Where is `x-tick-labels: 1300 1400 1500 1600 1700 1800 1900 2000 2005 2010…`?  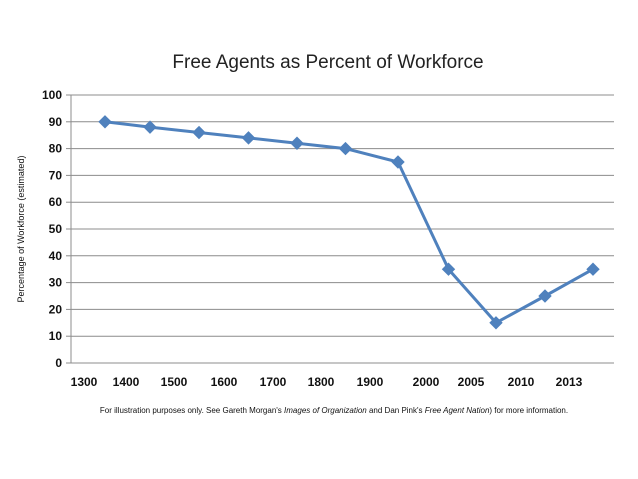
x-tick-labels: 1300 1400 1500 1600 1700 1800 1900 2000 2005 2010… is located at coordinates (327, 382).